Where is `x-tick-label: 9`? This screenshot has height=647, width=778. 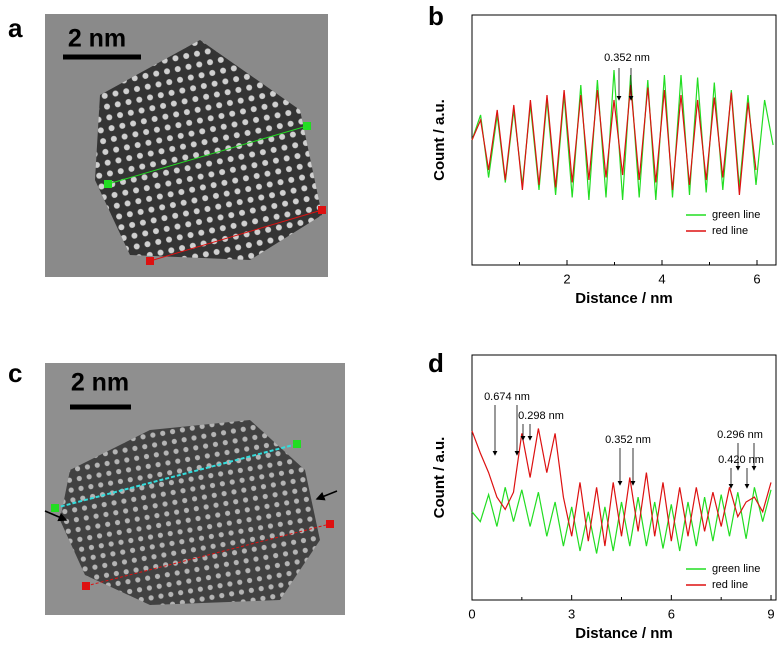 x-tick-label: 9 is located at coordinates (770, 613).